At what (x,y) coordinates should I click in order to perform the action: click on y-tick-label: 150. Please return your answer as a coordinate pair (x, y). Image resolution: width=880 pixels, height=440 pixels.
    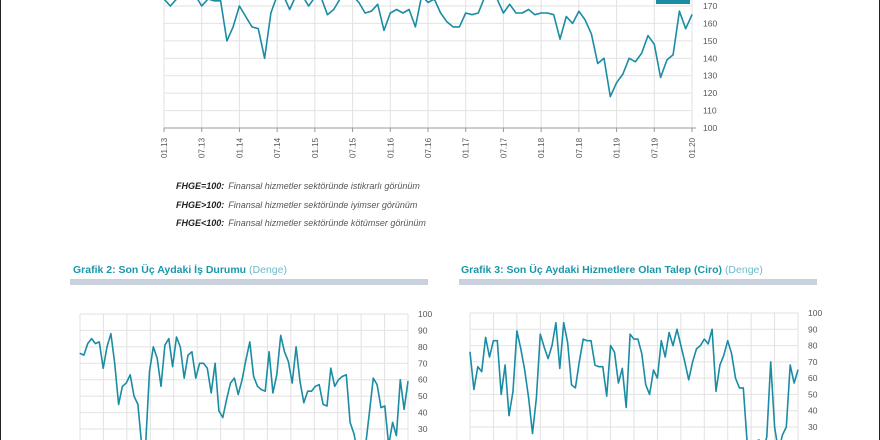
    Looking at the image, I should click on (710, 41).